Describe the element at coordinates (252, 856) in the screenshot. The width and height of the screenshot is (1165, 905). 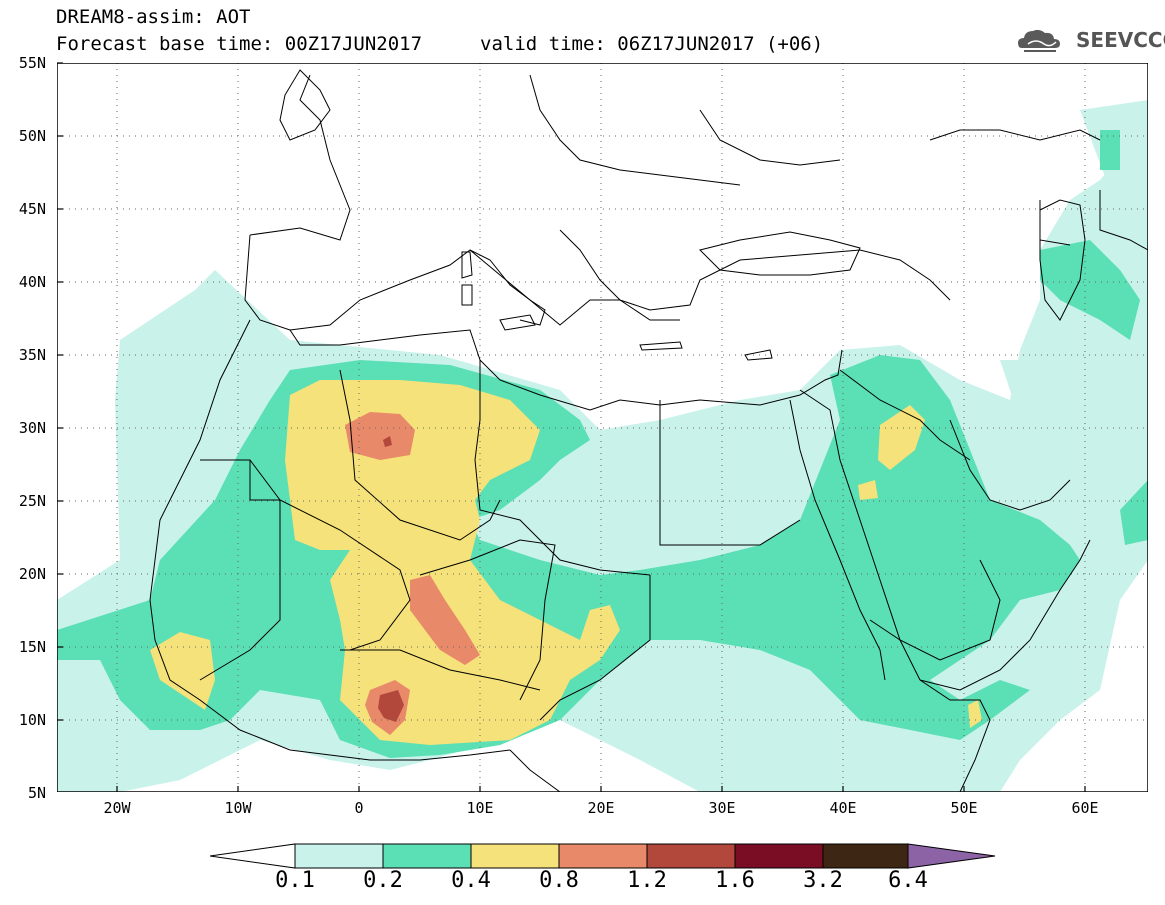
I see `colorbar-under-arrow` at that location.